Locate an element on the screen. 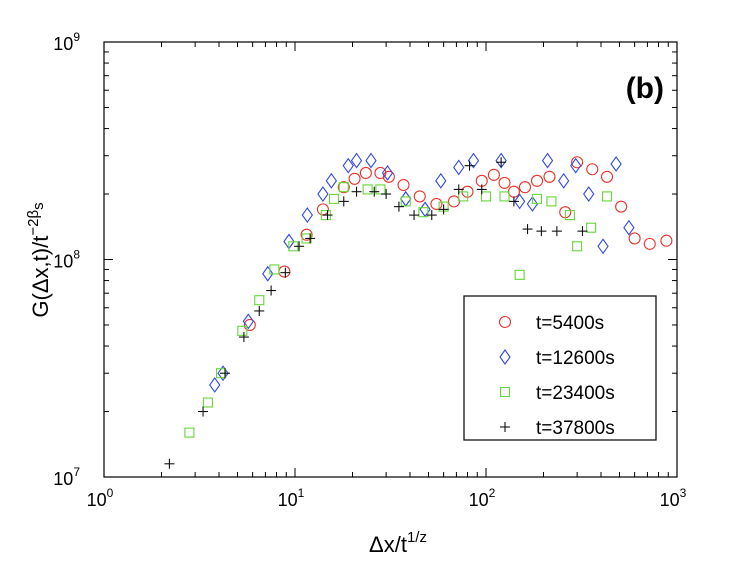 The height and width of the screenshot is (562, 747). y-tick-label: 10⁹ is located at coordinates (66, 42).